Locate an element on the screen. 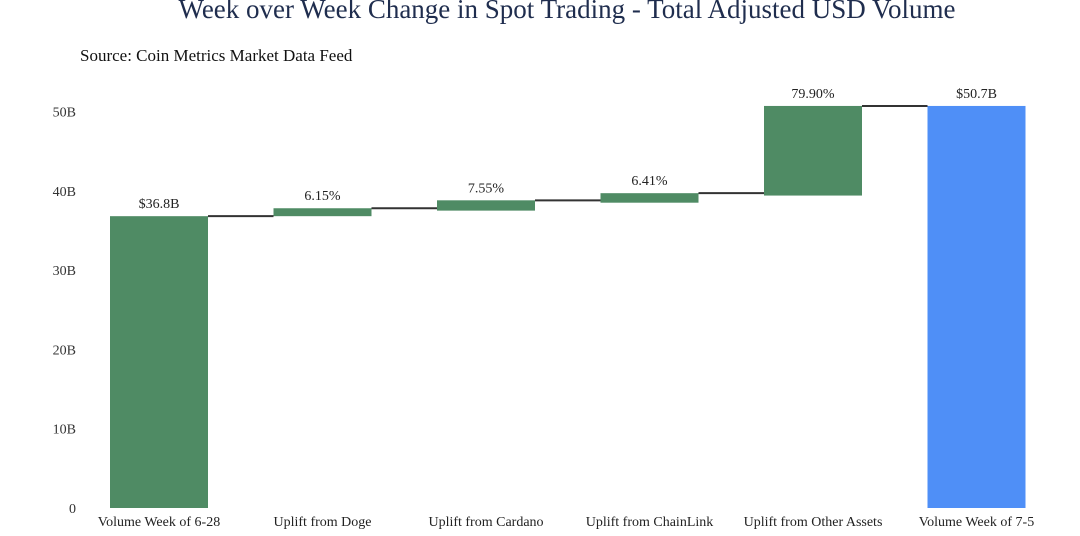 This screenshot has width=1080, height=536. data-label: $50.7B is located at coordinates (976, 94).